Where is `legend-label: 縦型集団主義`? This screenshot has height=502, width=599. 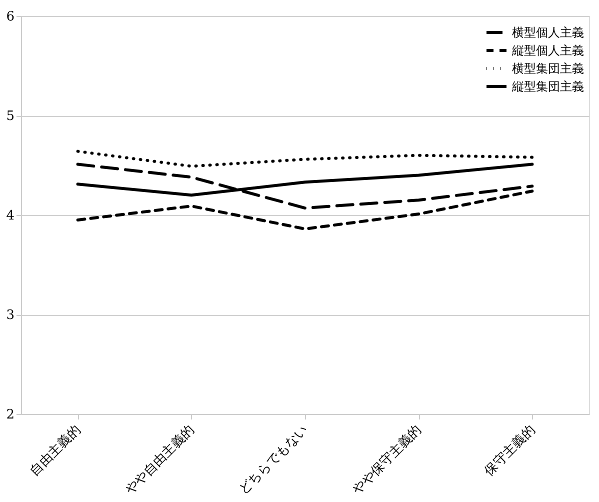 legend-label: 縦型集団主義 is located at coordinates (547, 87).